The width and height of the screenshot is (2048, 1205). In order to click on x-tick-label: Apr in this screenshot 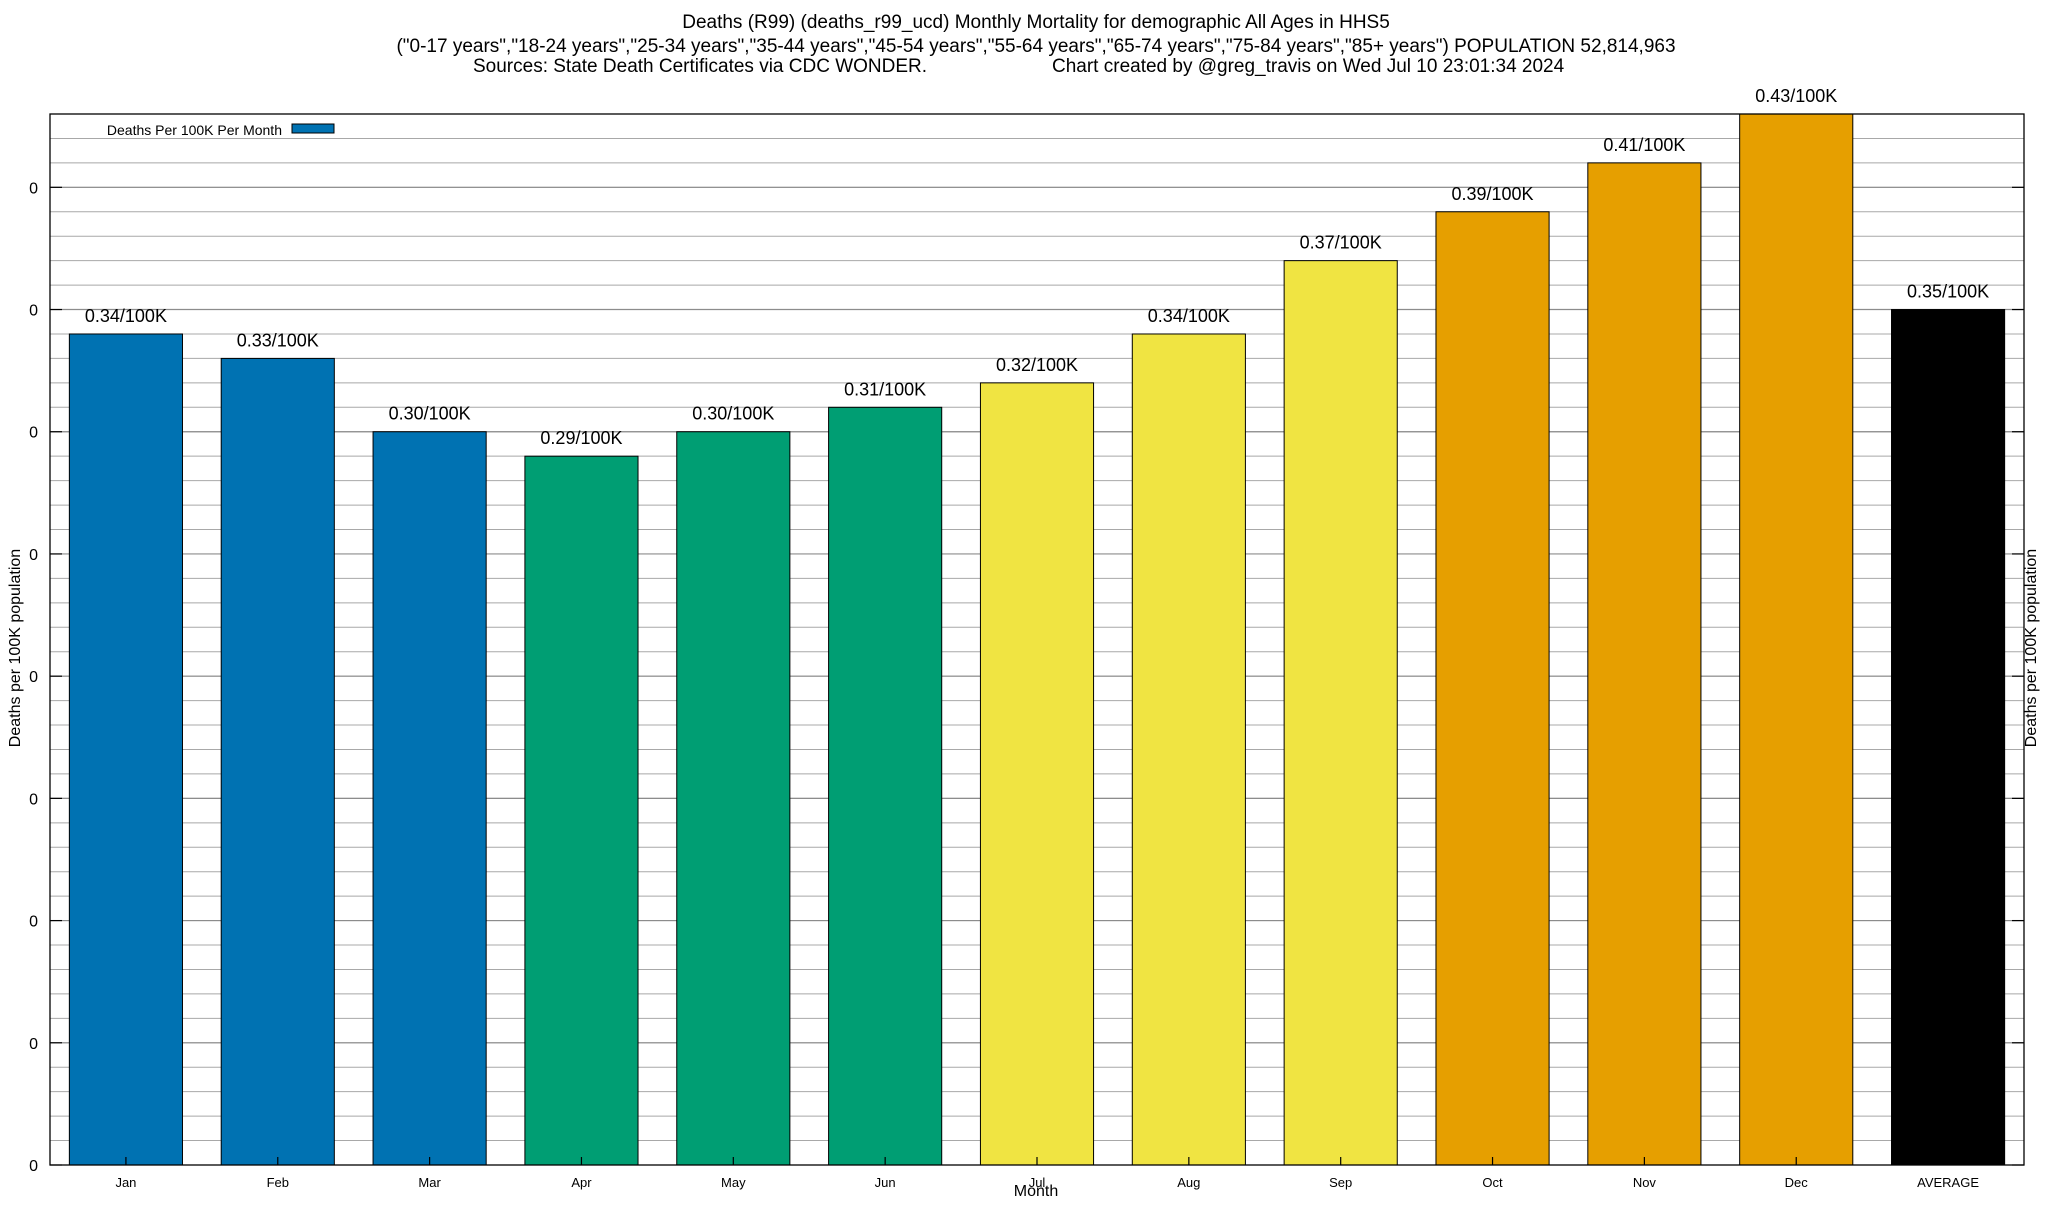, I will do `click(581, 1182)`.